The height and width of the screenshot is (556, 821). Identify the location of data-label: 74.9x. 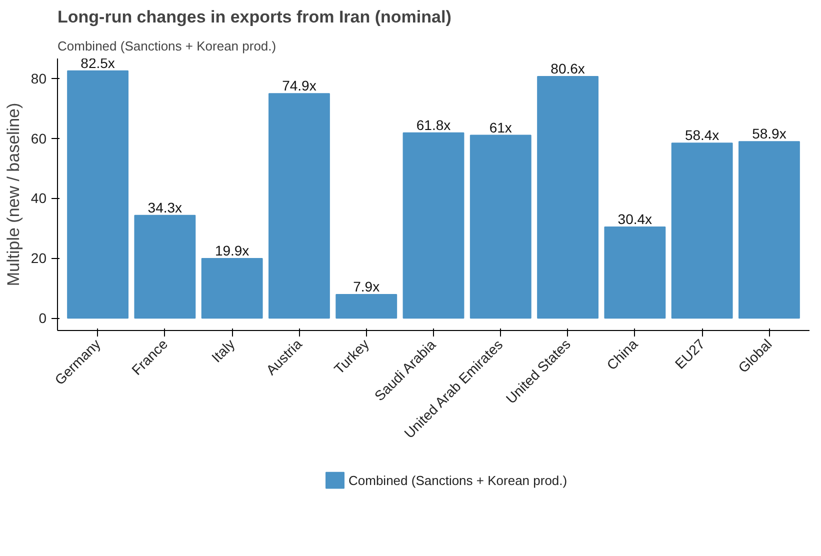
(299, 86).